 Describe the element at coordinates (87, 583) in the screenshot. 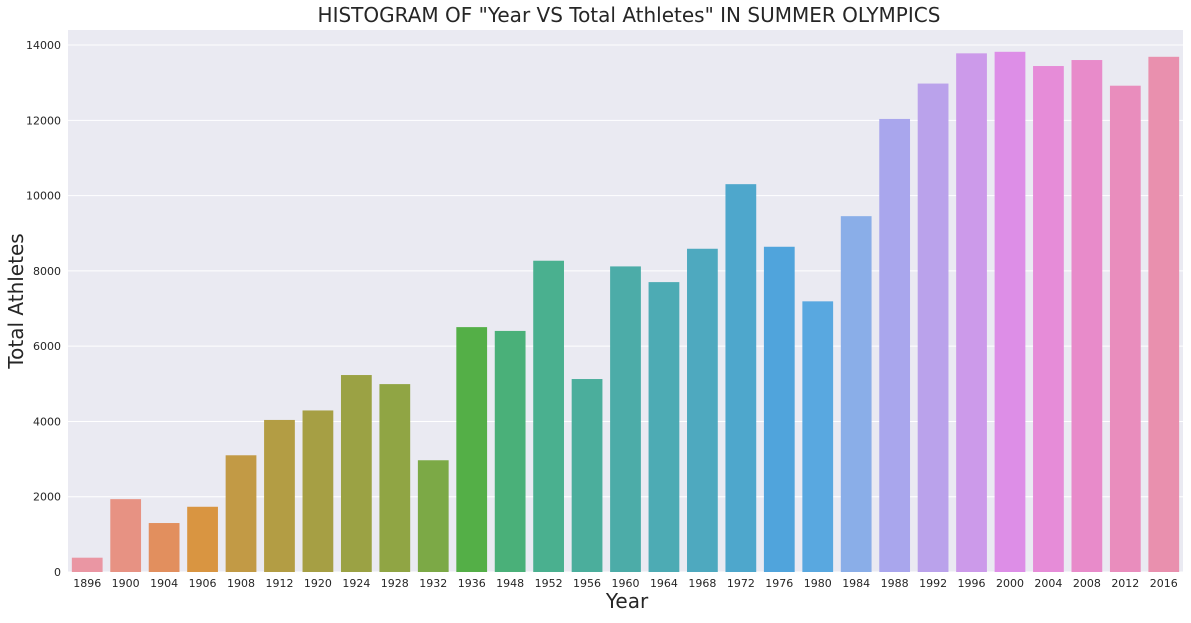

I see `x-tick-label: 1896` at that location.